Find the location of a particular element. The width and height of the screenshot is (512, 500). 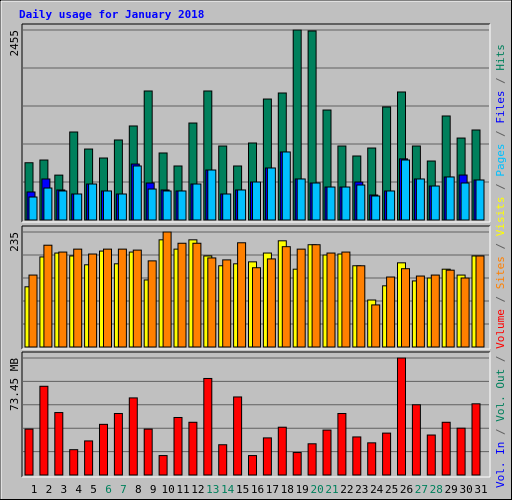

x-tick-label: 9 is located at coordinates (153, 489).